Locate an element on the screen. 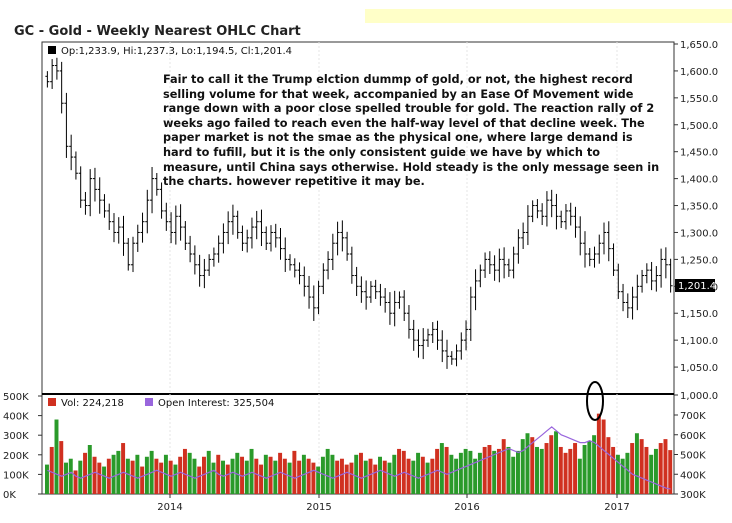  price-tick-label: 1,150.0 is located at coordinates (699, 314).